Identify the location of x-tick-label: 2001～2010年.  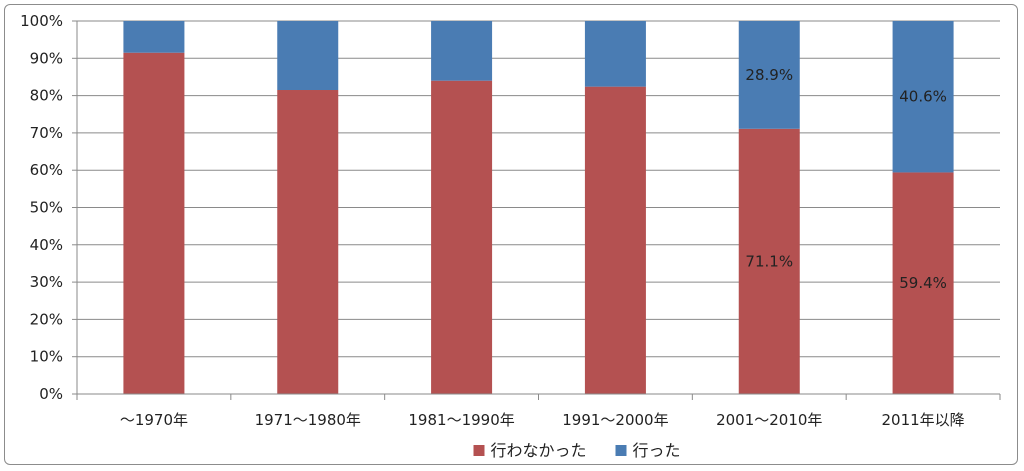
(769, 420).